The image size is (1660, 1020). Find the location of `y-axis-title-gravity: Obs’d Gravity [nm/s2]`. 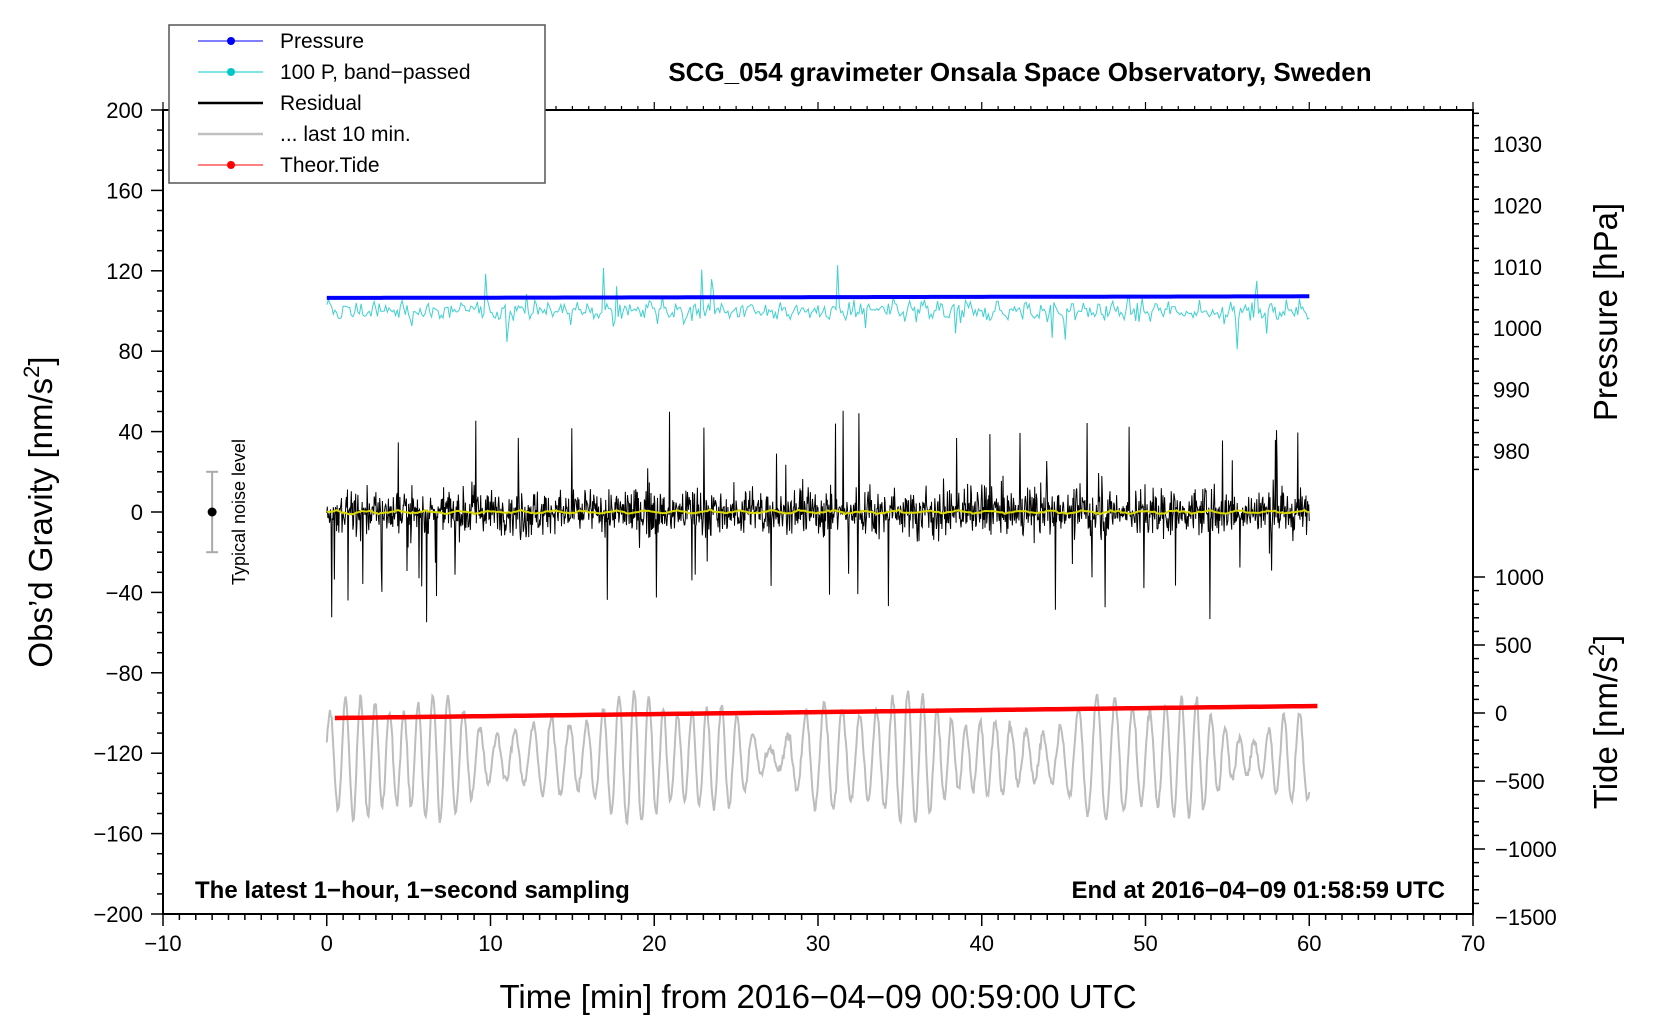

y-axis-title-gravity: Obs’d Gravity [nm/s2] is located at coordinates (39, 511).